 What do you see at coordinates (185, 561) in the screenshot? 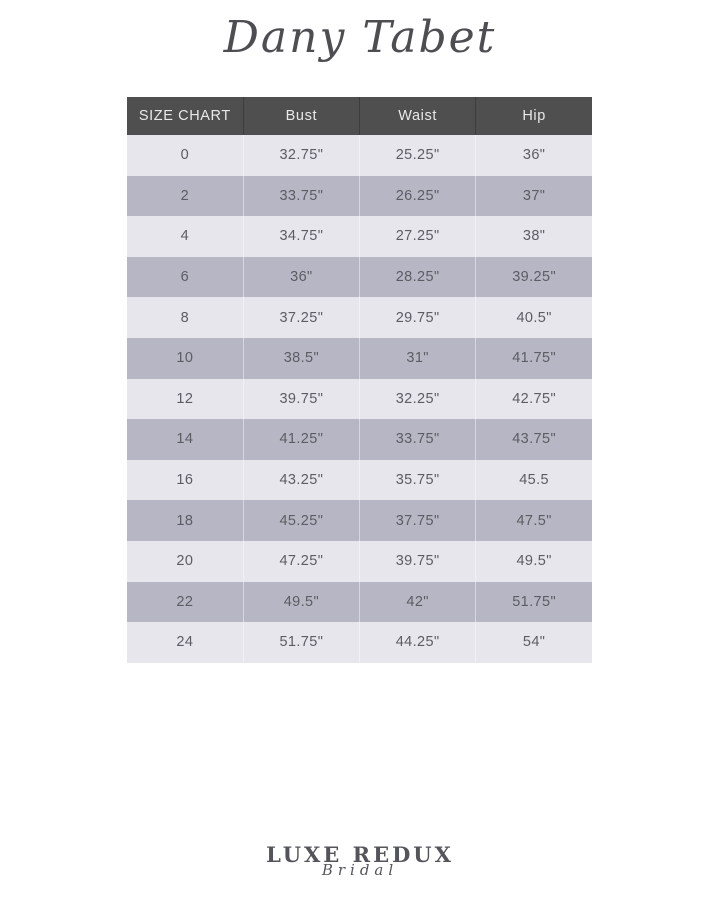
I see `size-cell: 20` at bounding box center [185, 561].